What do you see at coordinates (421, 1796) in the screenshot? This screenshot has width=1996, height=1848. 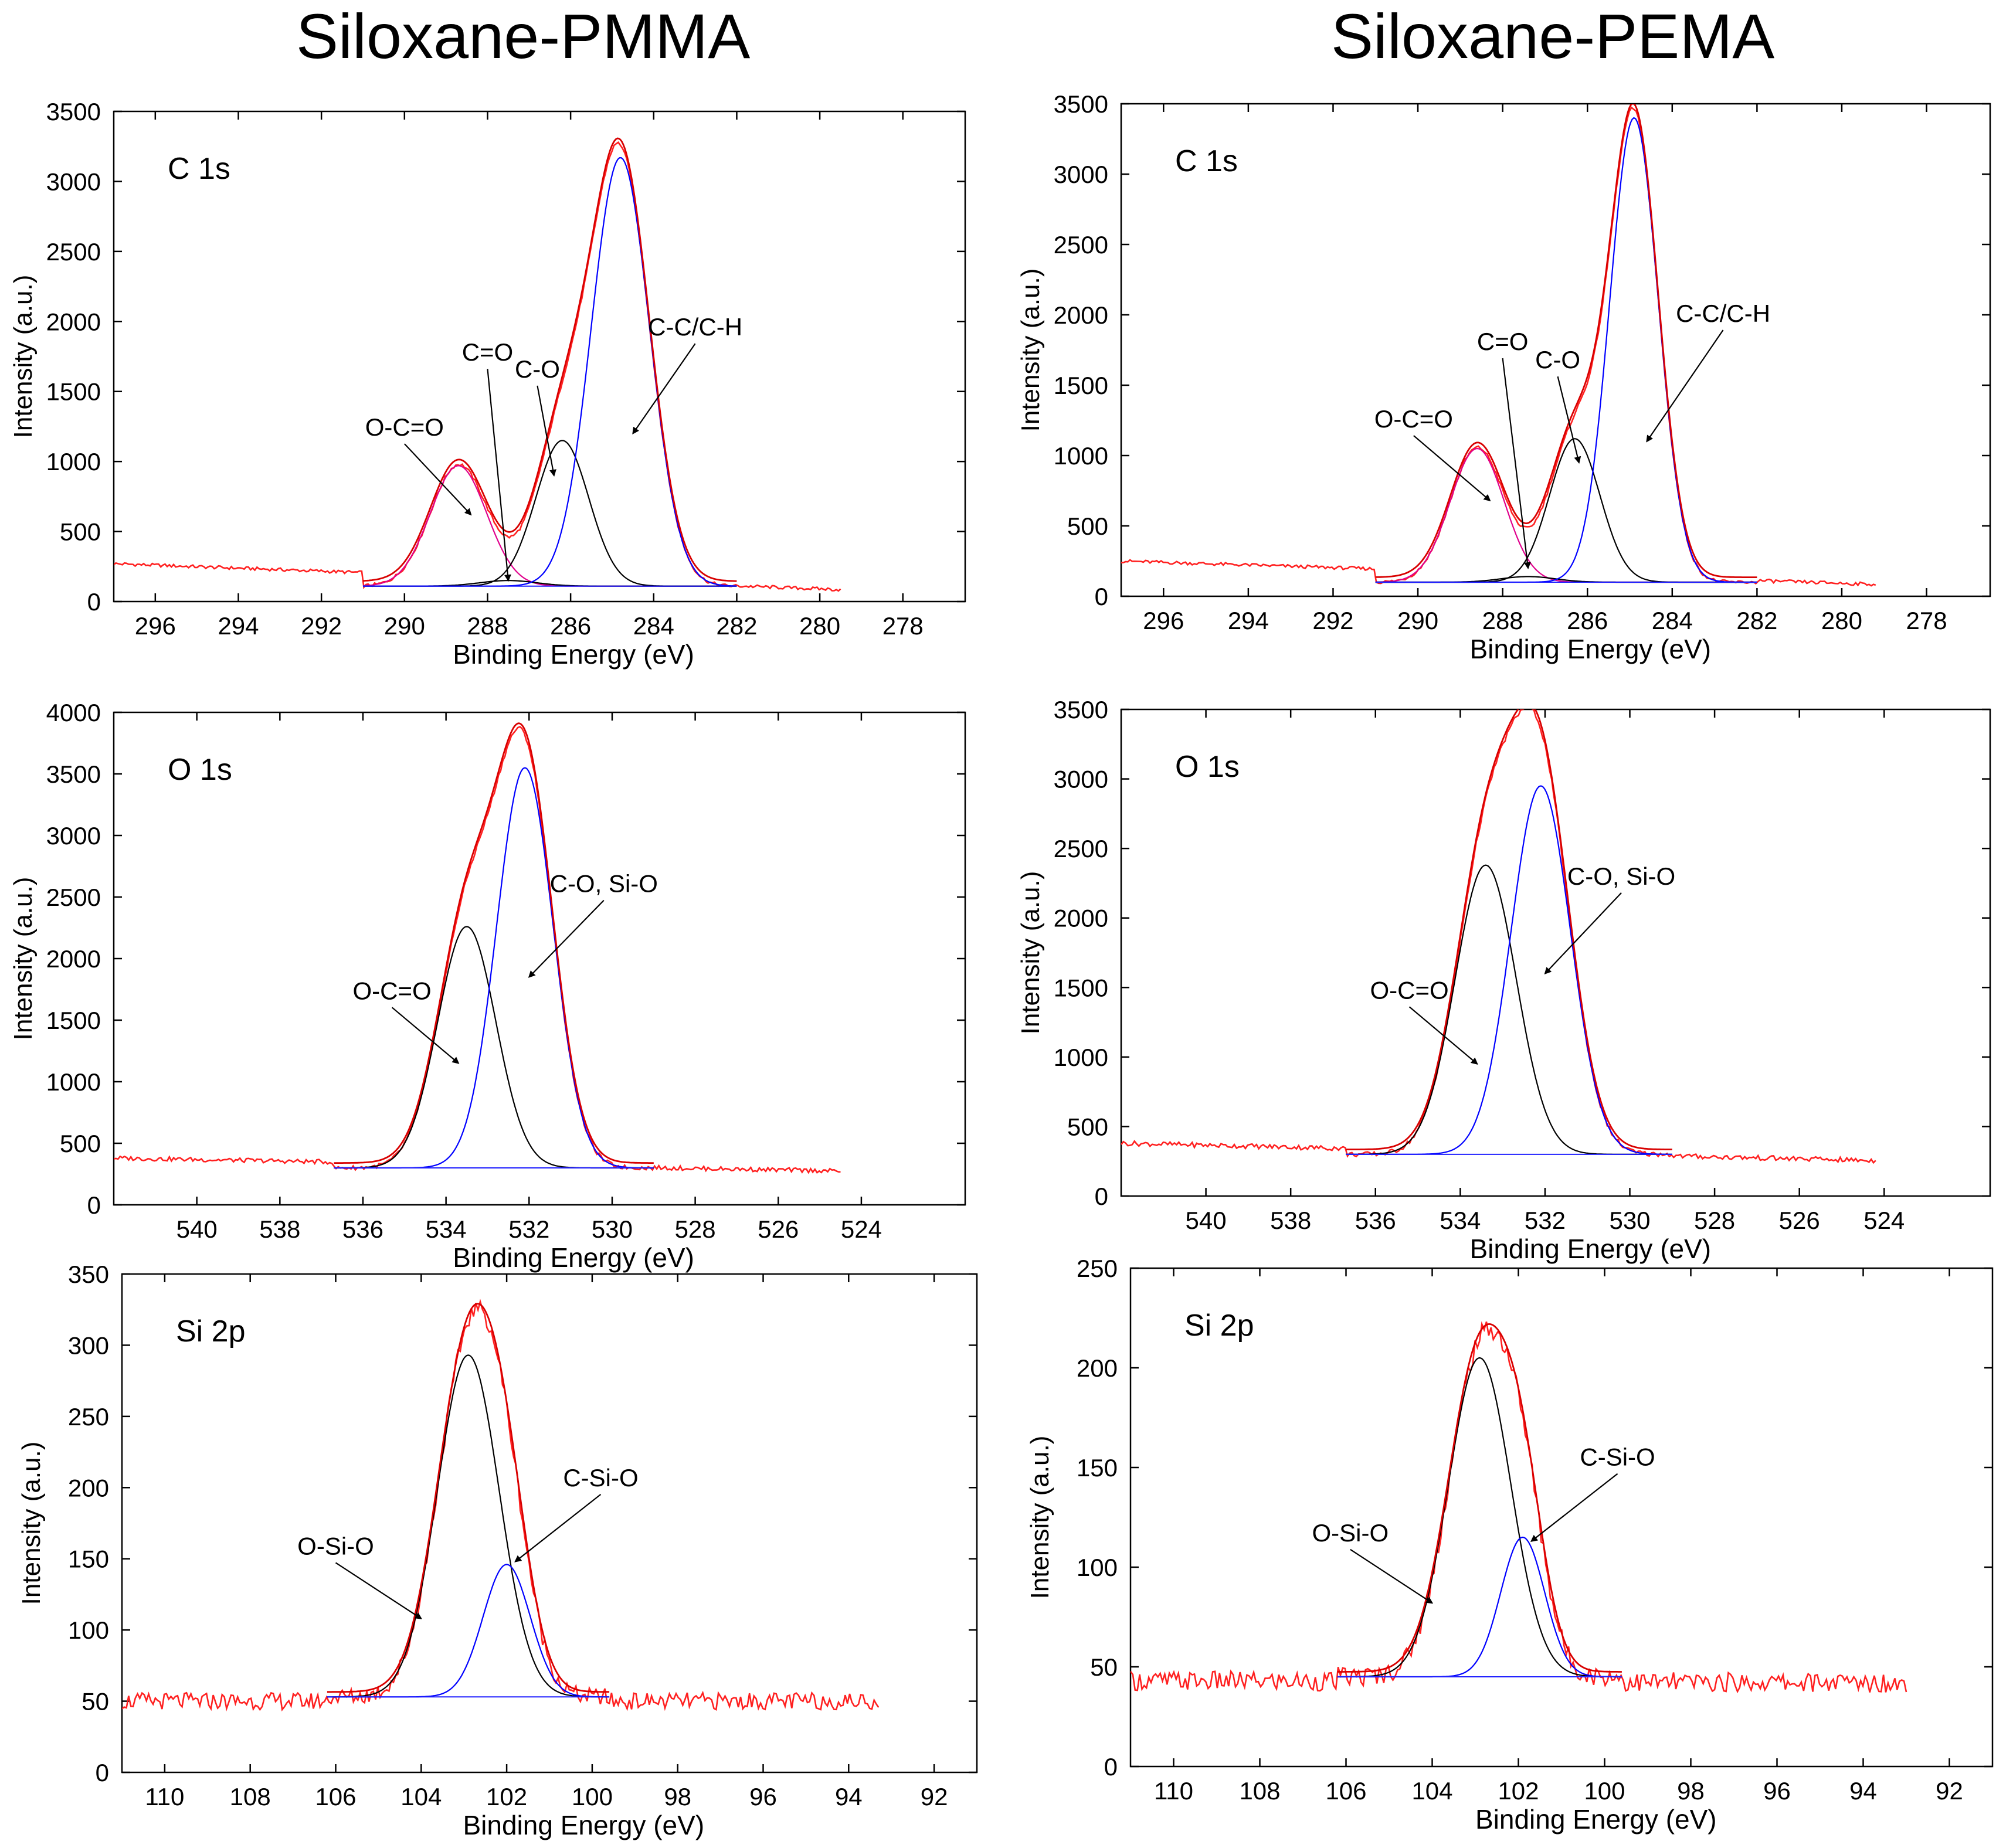 I see `x-tick-label: 104` at bounding box center [421, 1796].